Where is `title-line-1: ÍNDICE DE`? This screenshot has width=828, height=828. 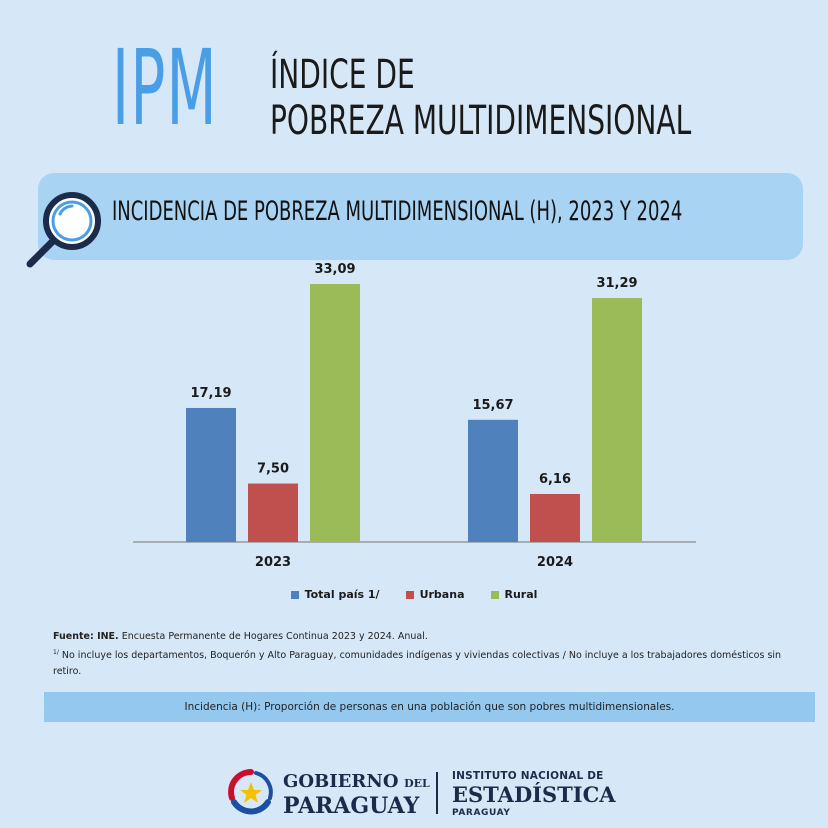
title-line-1: ÍNDICE DE is located at coordinates (342, 75).